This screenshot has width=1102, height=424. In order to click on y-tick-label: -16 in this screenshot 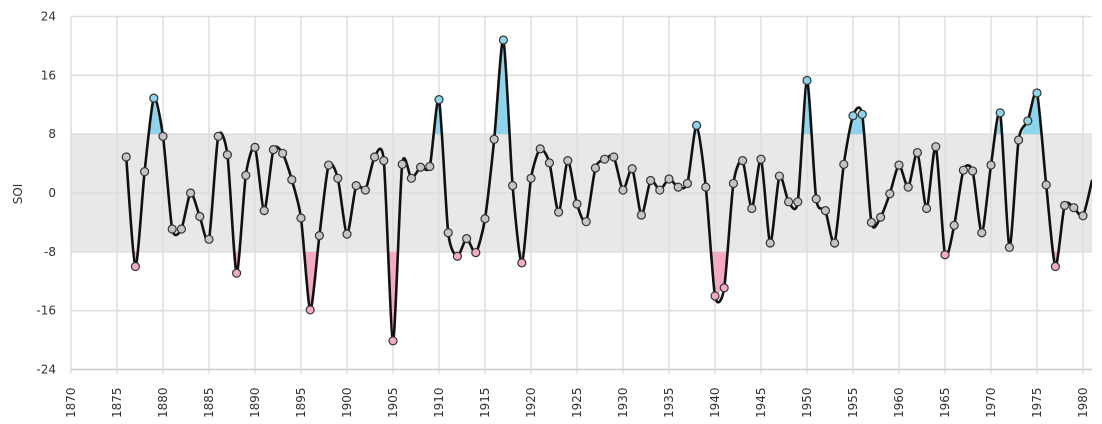, I will do `click(46, 311)`.